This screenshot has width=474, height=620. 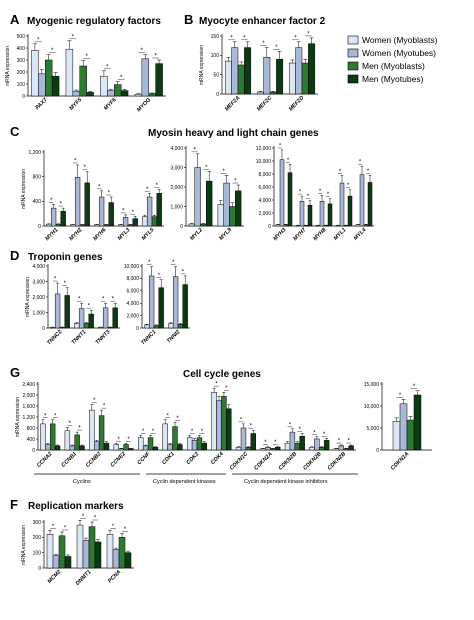 What do you see at coordinates (101, 211) in the screenshot?
I see `bar-myh6-women-myotubes` at bounding box center [101, 211].